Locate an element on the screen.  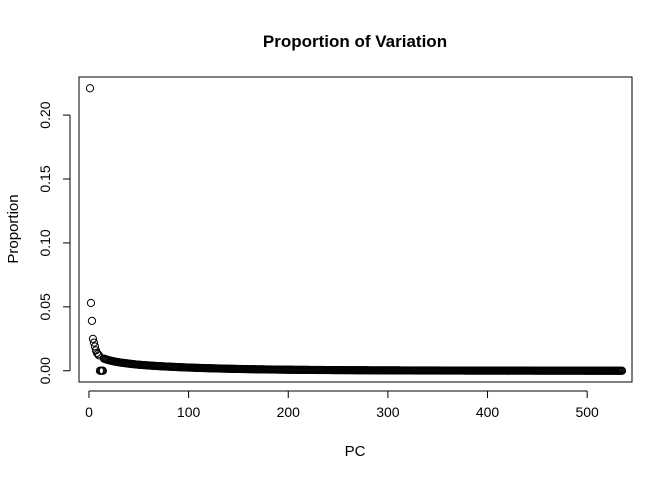
x-tick-label: 0 is located at coordinates (89, 412).